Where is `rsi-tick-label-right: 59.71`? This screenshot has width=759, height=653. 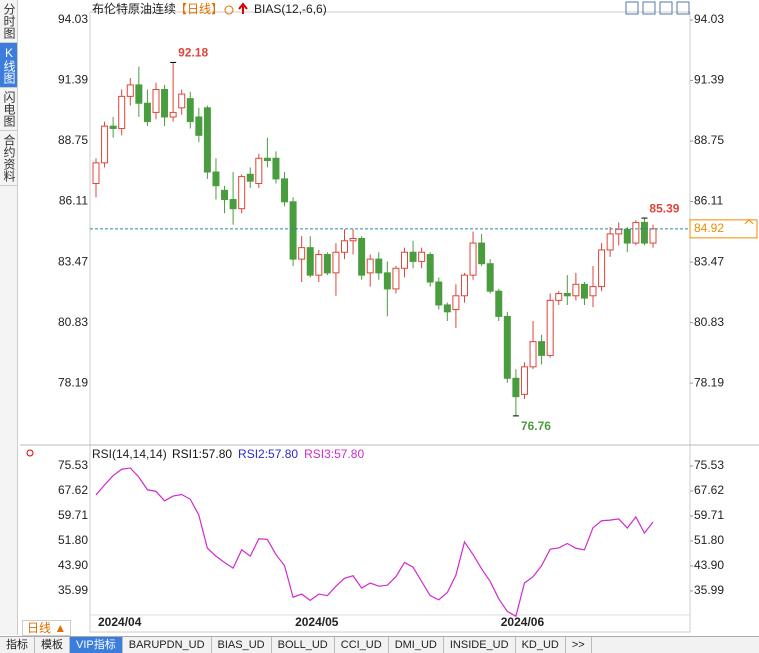 rsi-tick-label-right: 59.71 is located at coordinates (709, 515).